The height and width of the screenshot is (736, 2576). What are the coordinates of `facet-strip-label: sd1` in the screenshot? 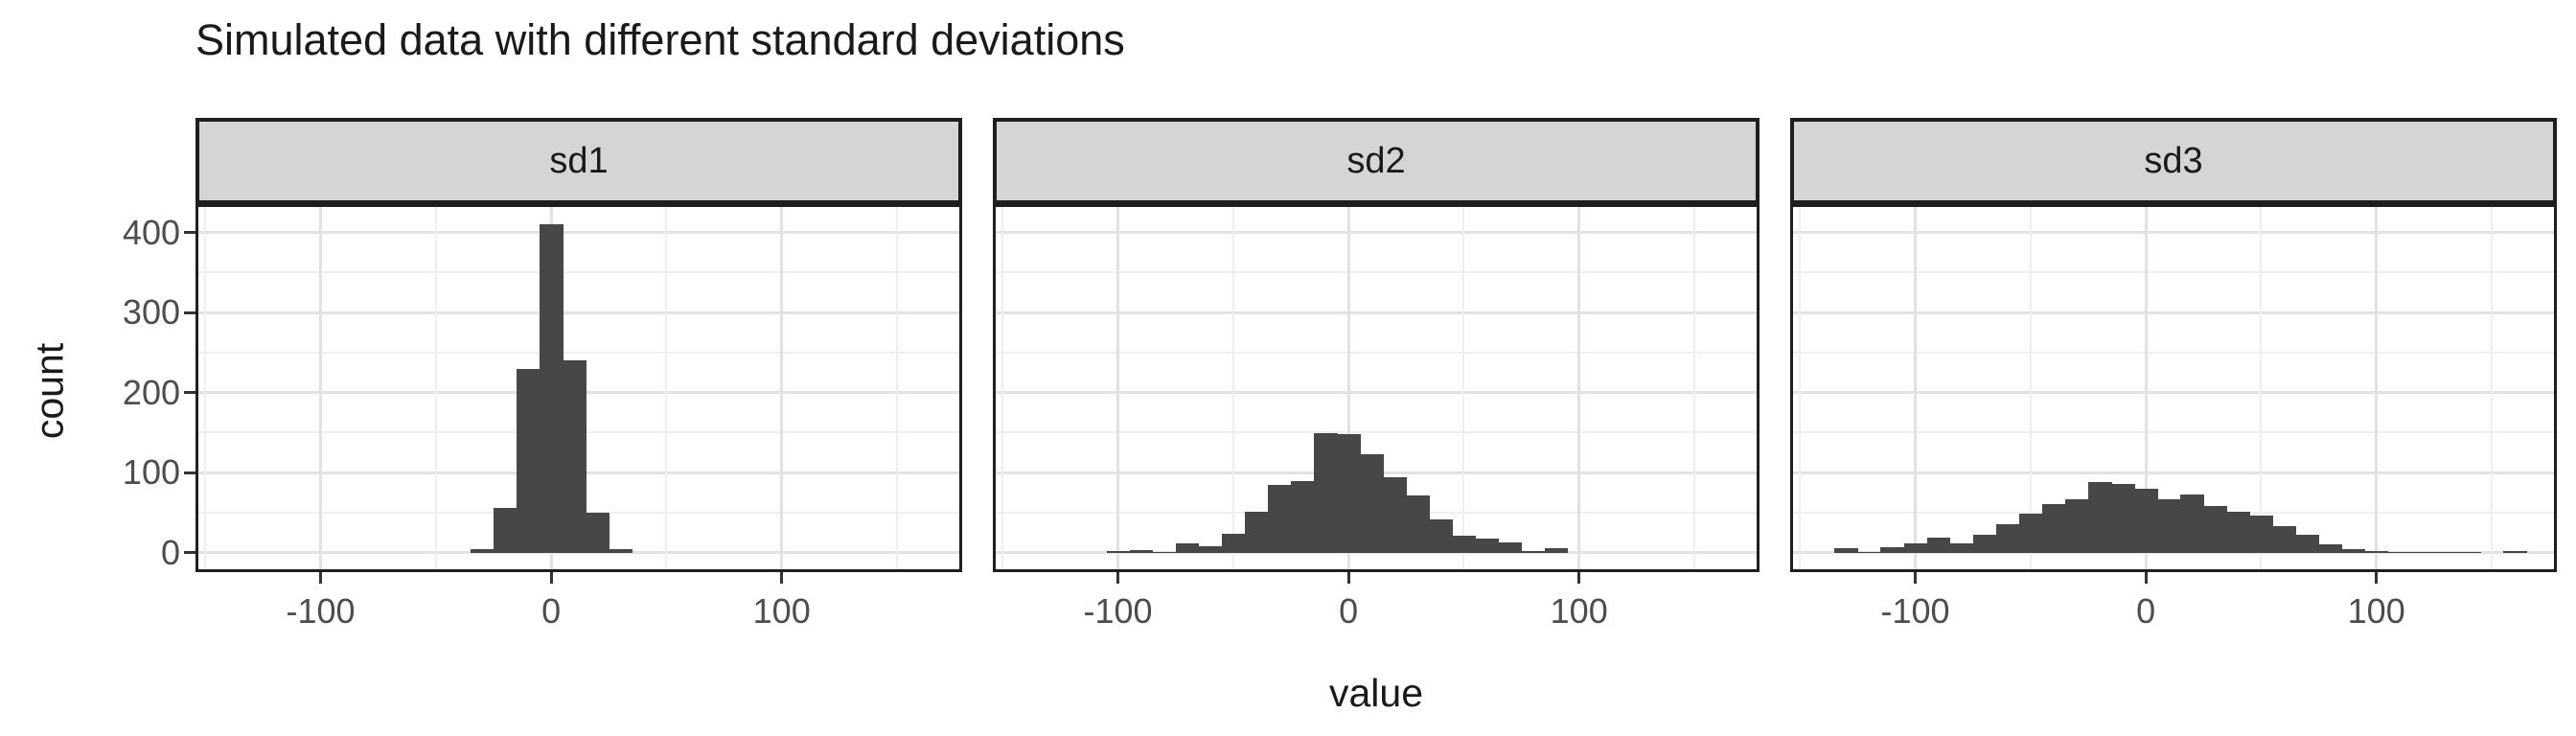 It's located at (579, 160).